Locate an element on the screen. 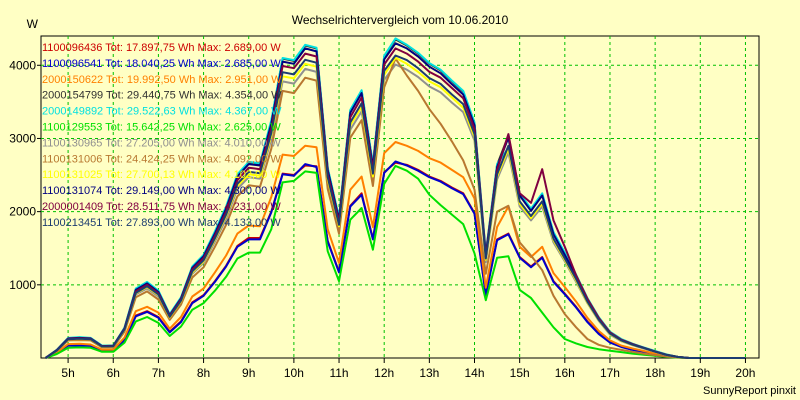  x-tick-label: 16h is located at coordinates (565, 373).